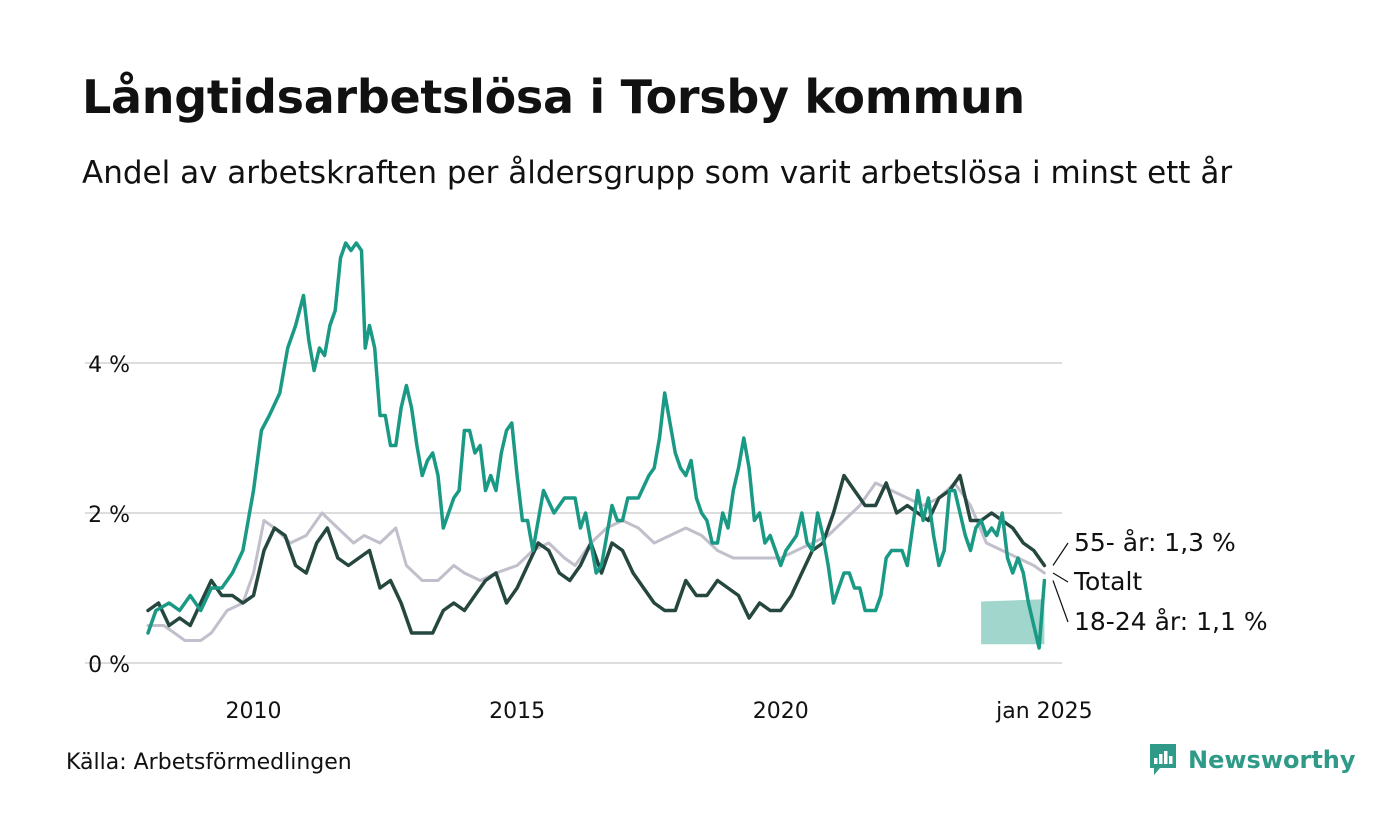 The width and height of the screenshot is (1400, 840). Describe the element at coordinates (1272, 760) in the screenshot. I see `brand-name: Newsworthy` at that location.